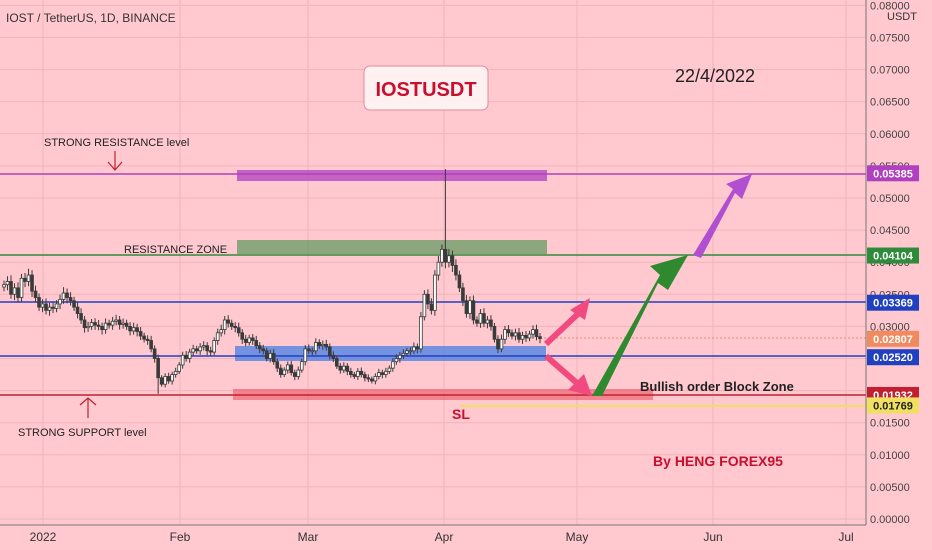 The width and height of the screenshot is (932, 550). I want to click on symbol-info: IOST / TetherUS, 1D, BINANCE, so click(91, 18).